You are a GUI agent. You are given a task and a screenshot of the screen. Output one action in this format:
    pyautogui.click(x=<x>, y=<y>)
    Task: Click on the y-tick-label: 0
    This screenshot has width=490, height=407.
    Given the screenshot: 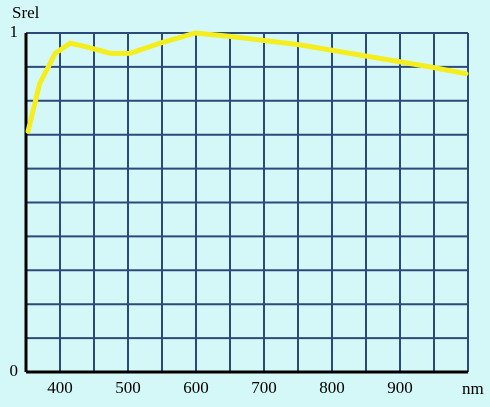 What is the action you would take?
    pyautogui.click(x=14, y=370)
    